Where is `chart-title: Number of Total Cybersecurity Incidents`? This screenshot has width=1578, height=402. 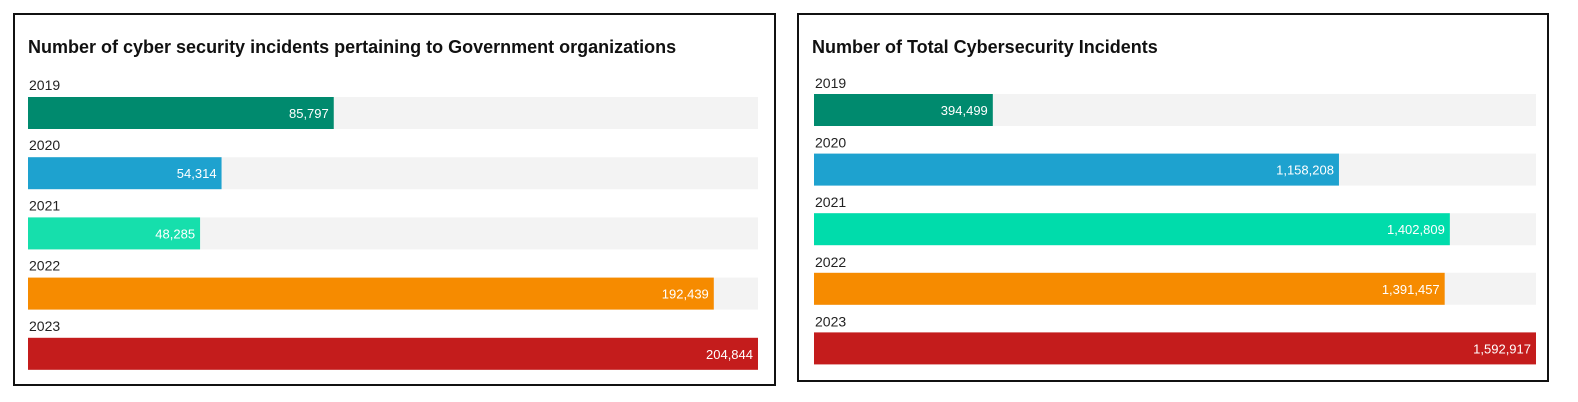
chart-title: Number of Total Cybersecurity Incidents is located at coordinates (985, 47).